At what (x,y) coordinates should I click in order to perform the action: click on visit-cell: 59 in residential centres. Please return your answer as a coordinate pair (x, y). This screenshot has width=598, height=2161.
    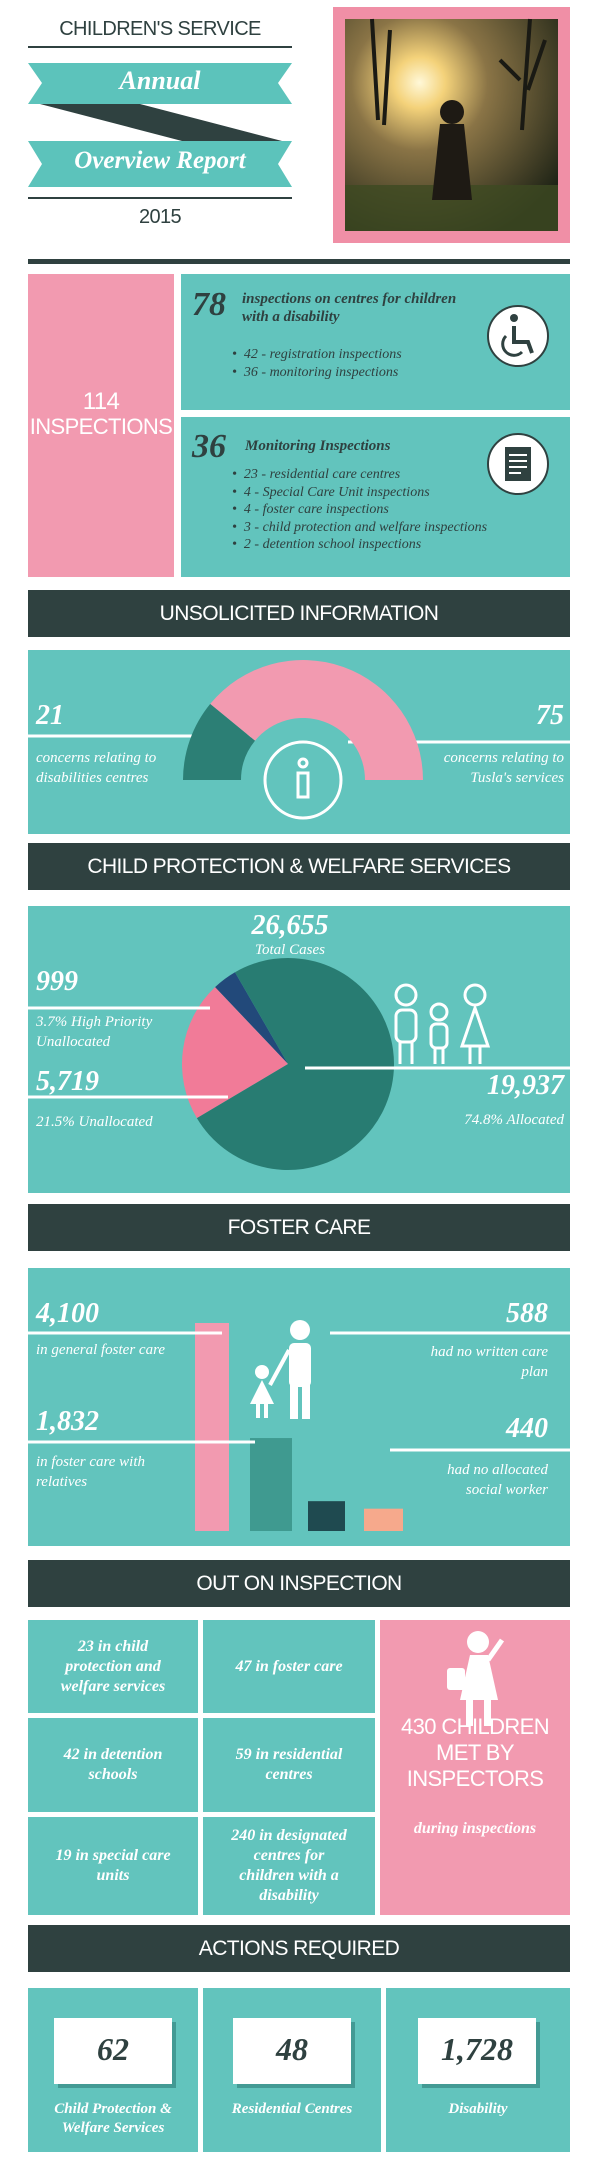
    Looking at the image, I should click on (289, 1764).